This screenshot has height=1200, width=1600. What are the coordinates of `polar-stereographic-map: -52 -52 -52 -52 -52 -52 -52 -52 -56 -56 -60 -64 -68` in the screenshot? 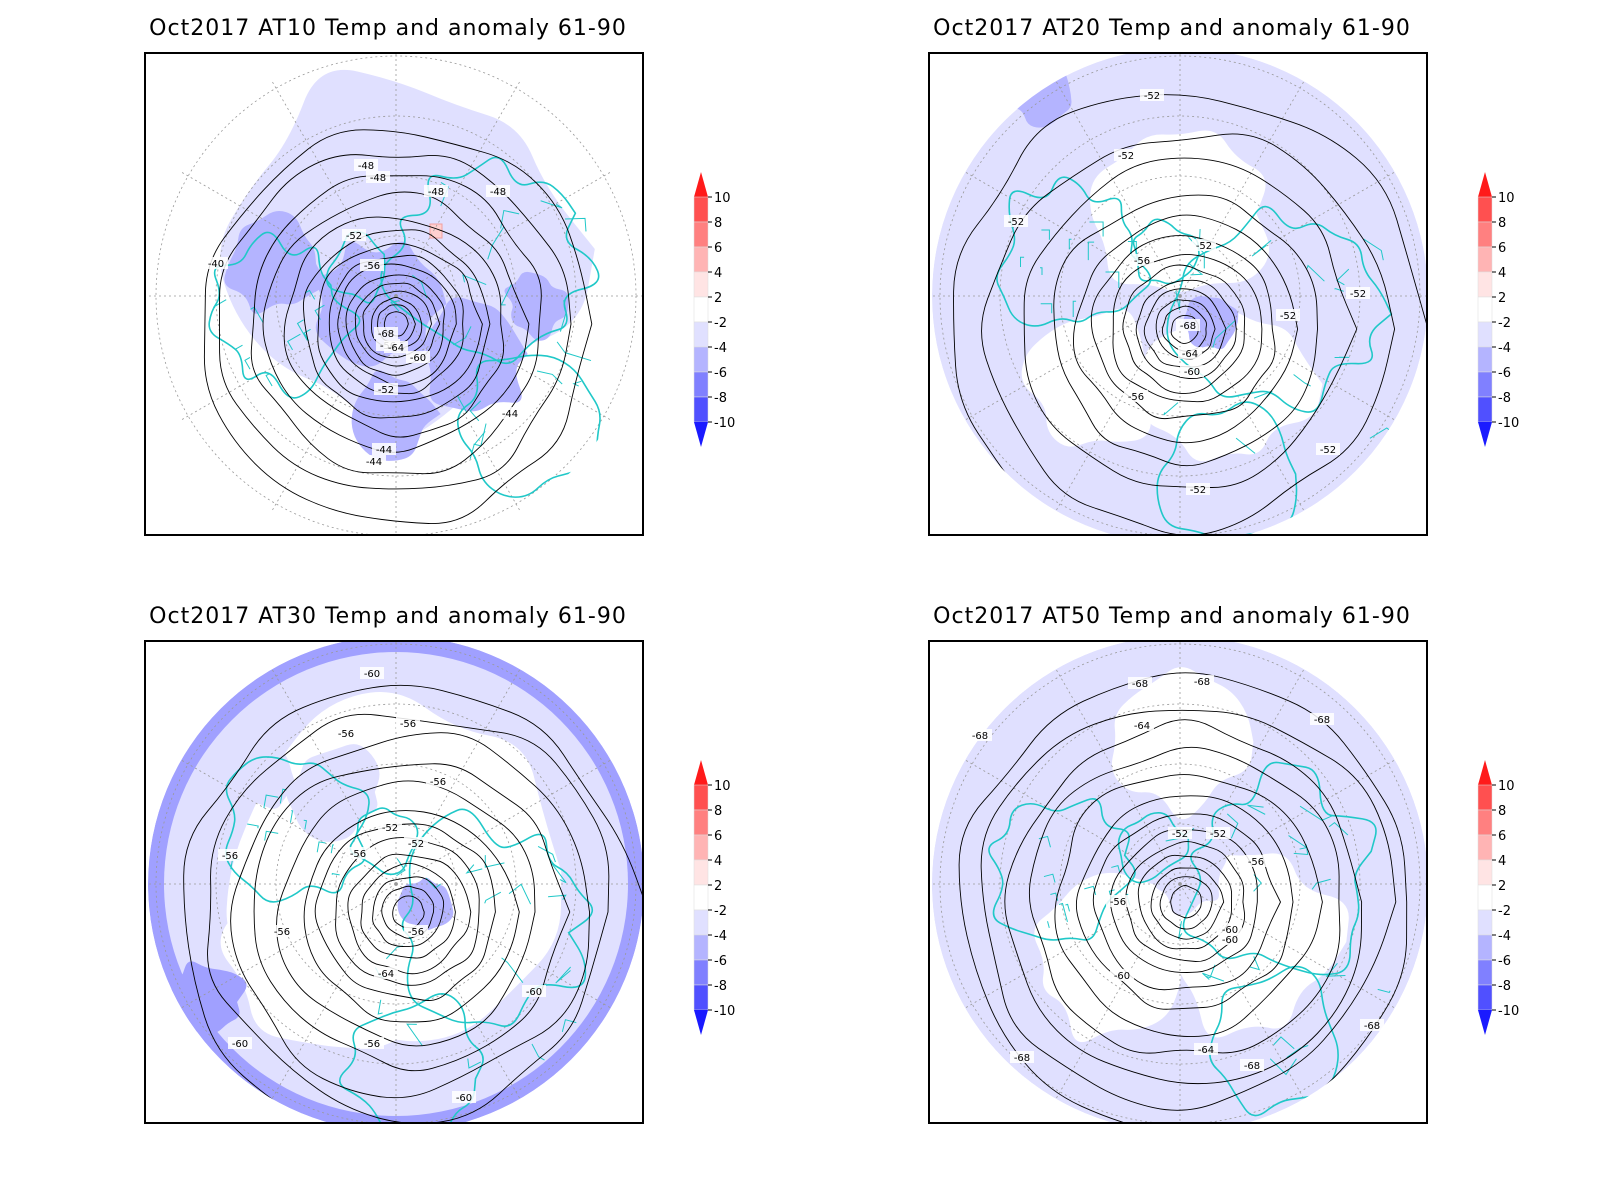 It's located at (1179, 294).